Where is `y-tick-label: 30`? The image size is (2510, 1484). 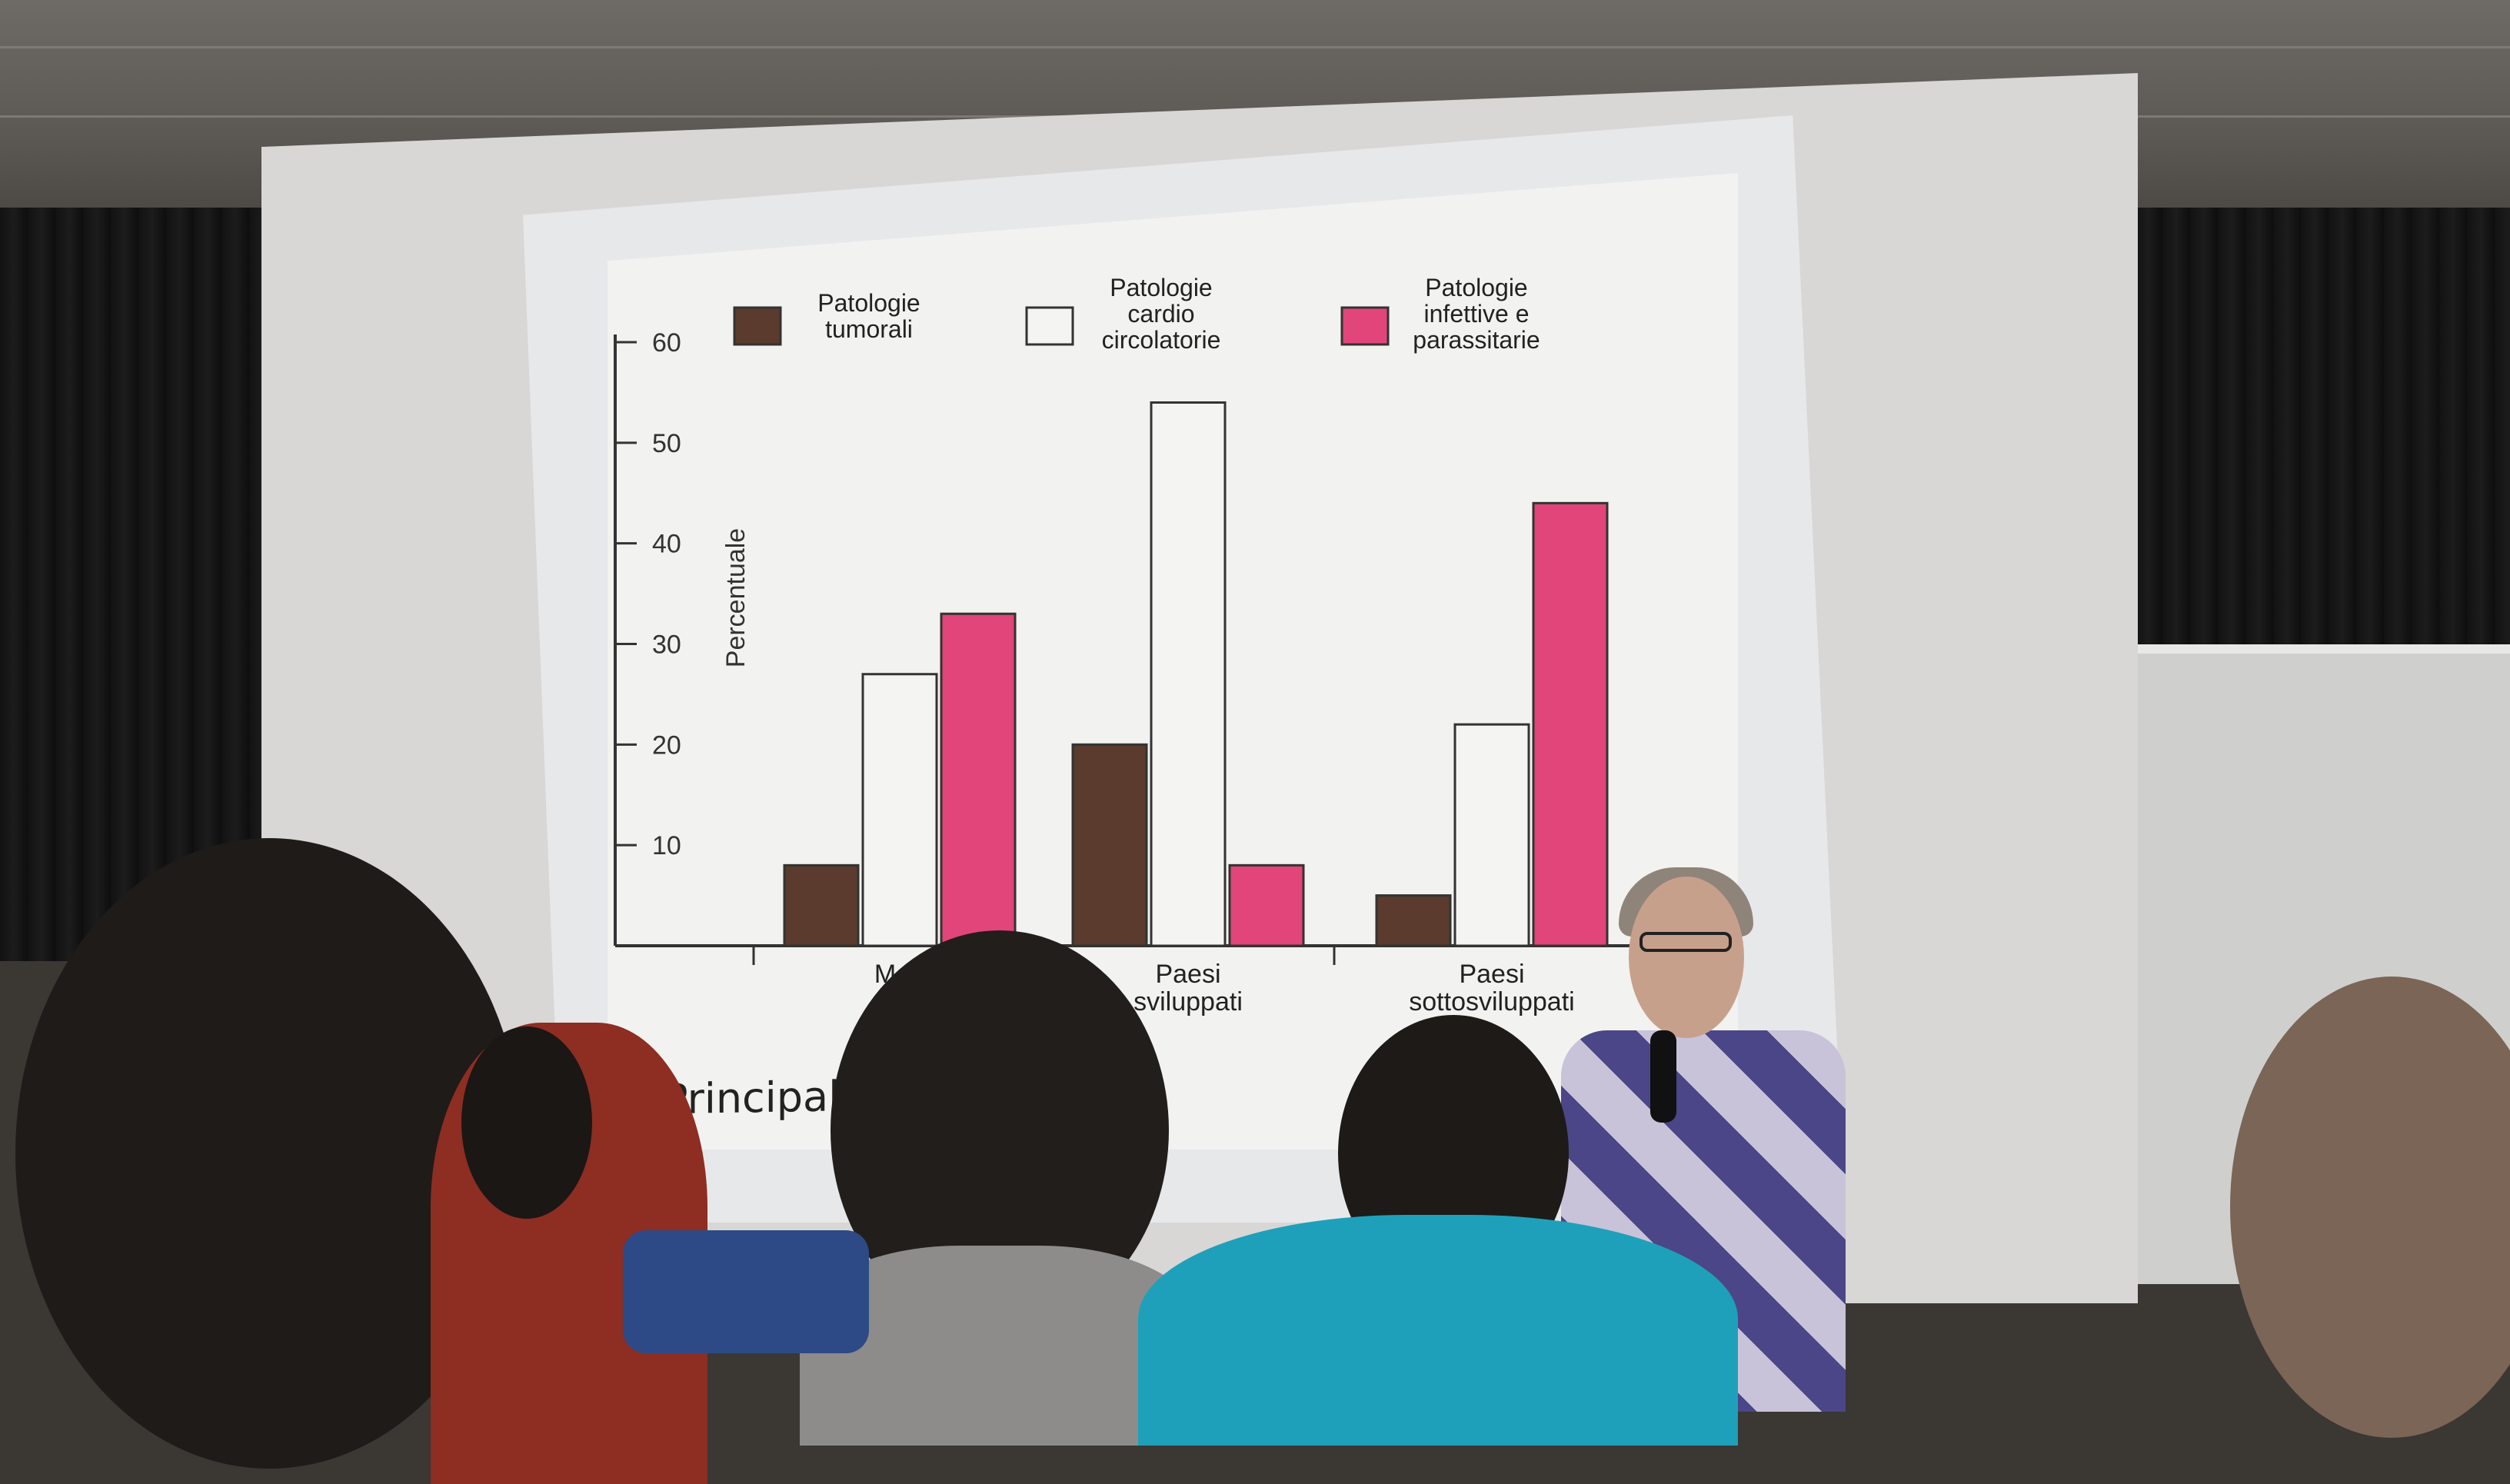 y-tick-label: 30 is located at coordinates (666, 646).